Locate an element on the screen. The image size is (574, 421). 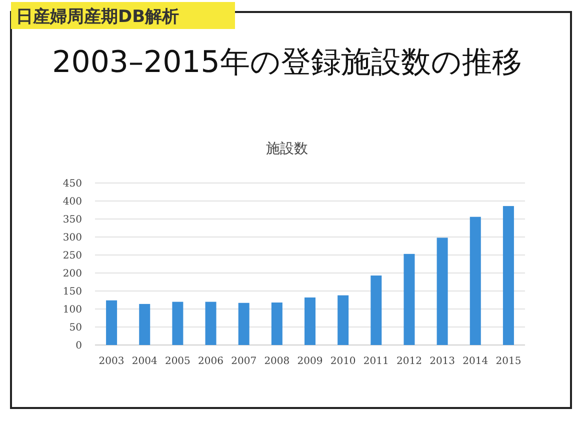
x-tick-label: 2004 is located at coordinates (145, 361).